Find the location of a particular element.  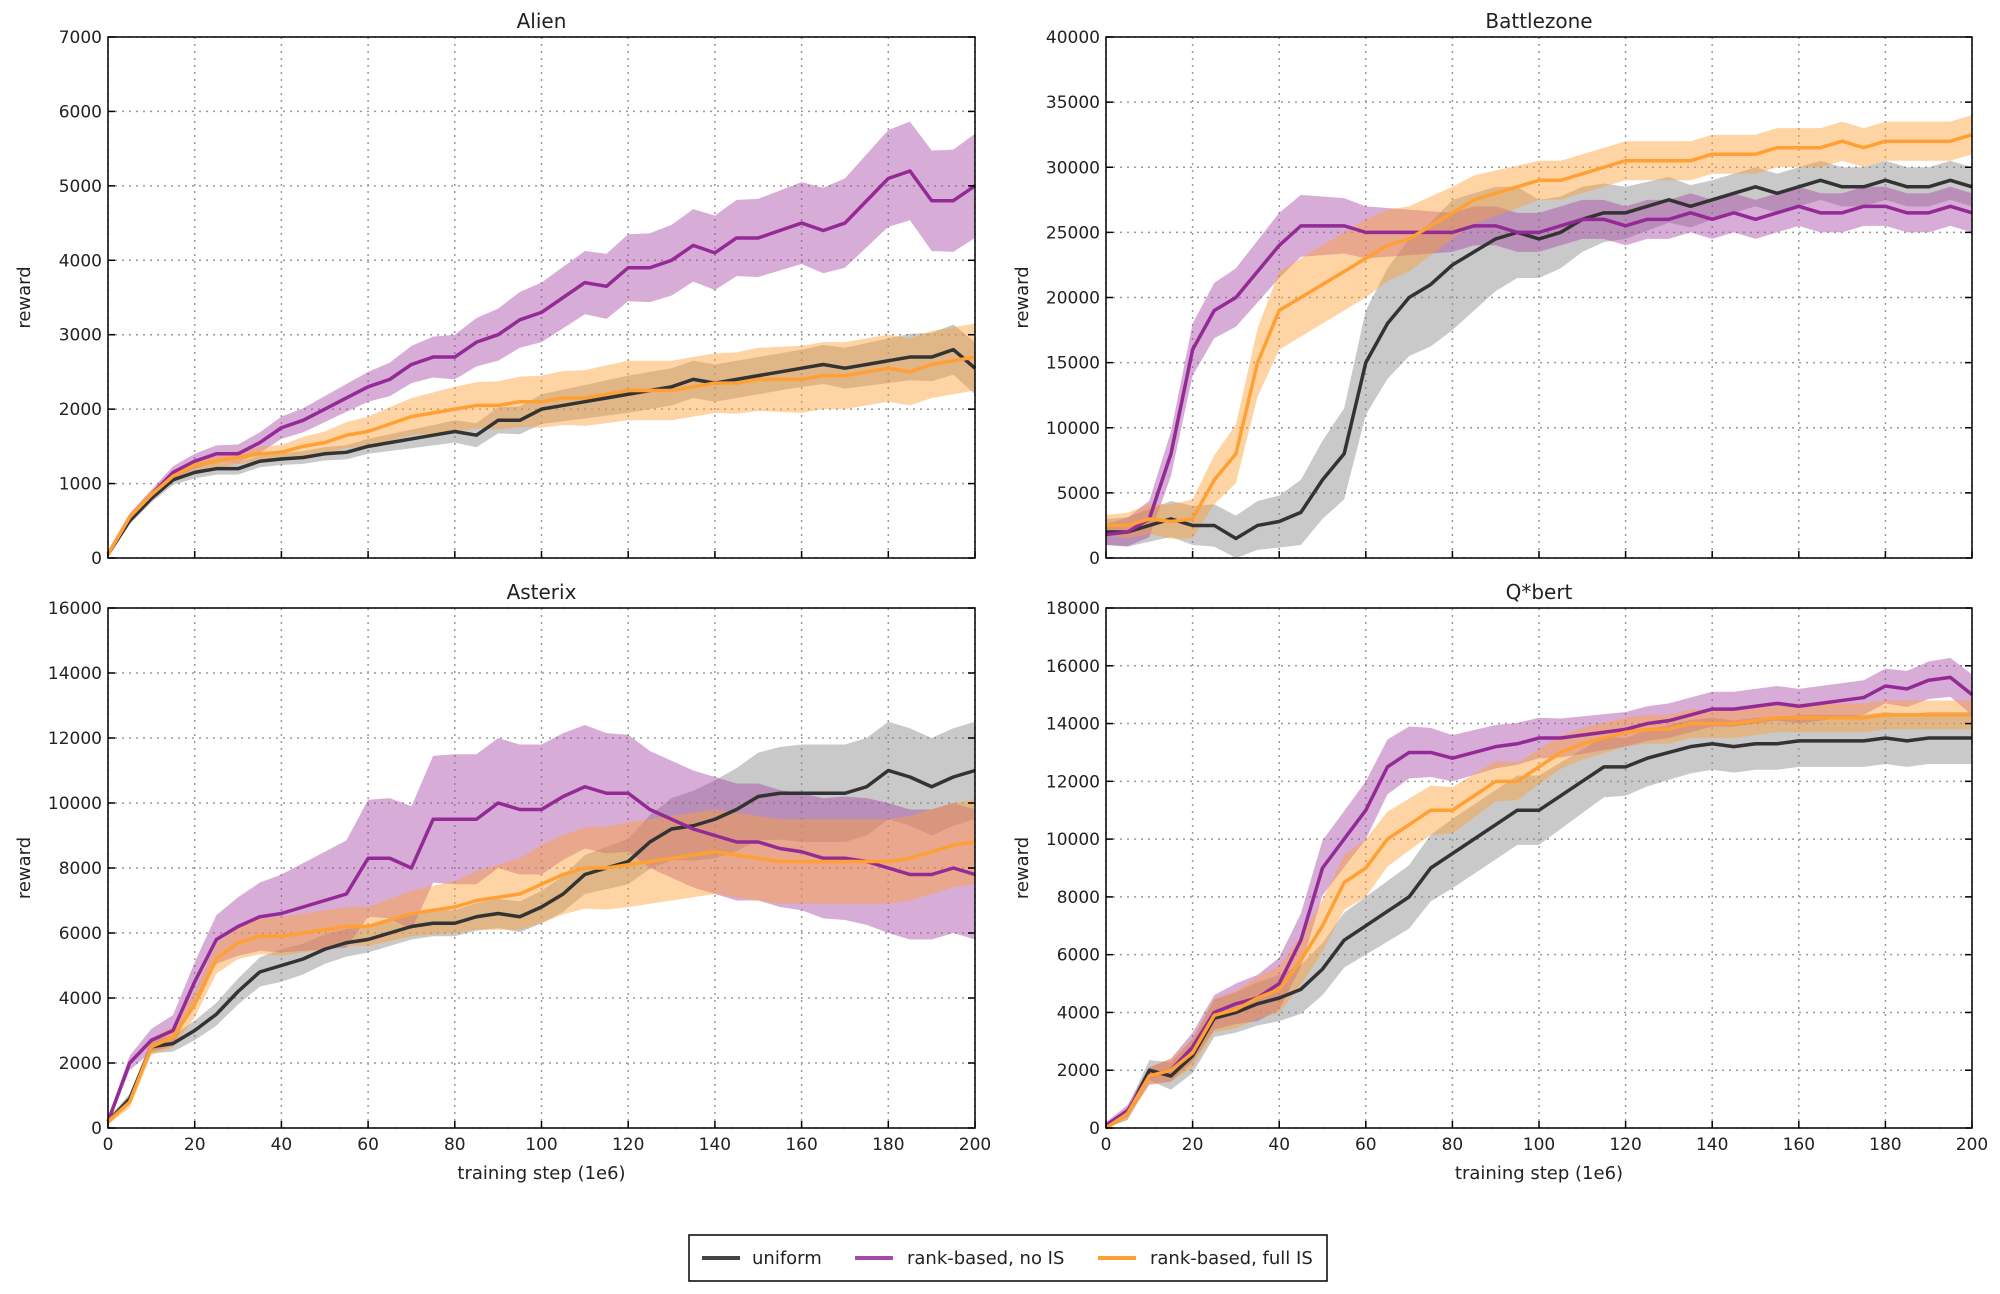

y-tick-label: 1000 is located at coordinates (80, 485).